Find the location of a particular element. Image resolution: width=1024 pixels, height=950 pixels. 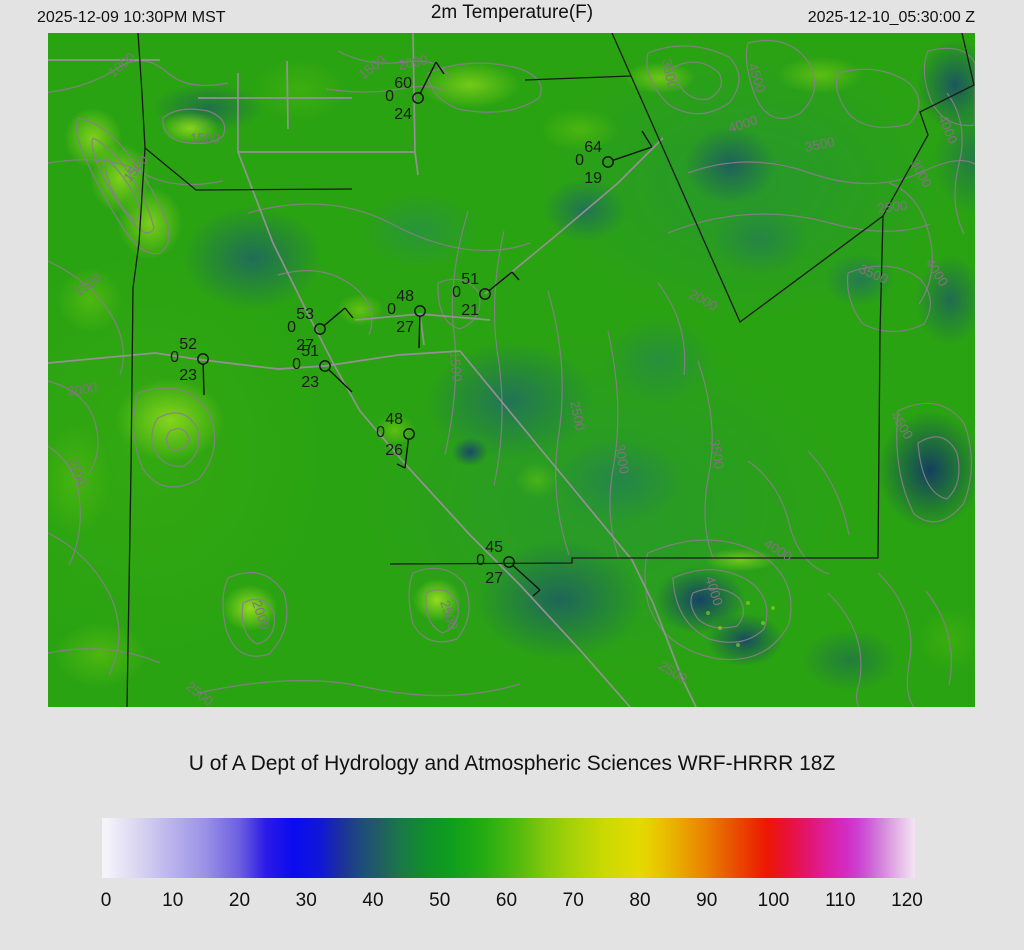

colorbar-tick-label: 50 is located at coordinates (440, 900).